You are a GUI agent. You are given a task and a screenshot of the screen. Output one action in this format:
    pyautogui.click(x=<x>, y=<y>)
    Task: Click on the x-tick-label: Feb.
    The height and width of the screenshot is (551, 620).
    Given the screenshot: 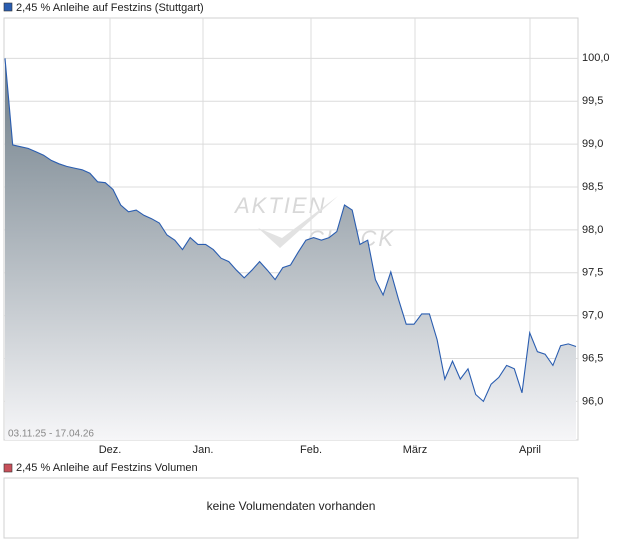 What is the action you would take?
    pyautogui.click(x=311, y=450)
    